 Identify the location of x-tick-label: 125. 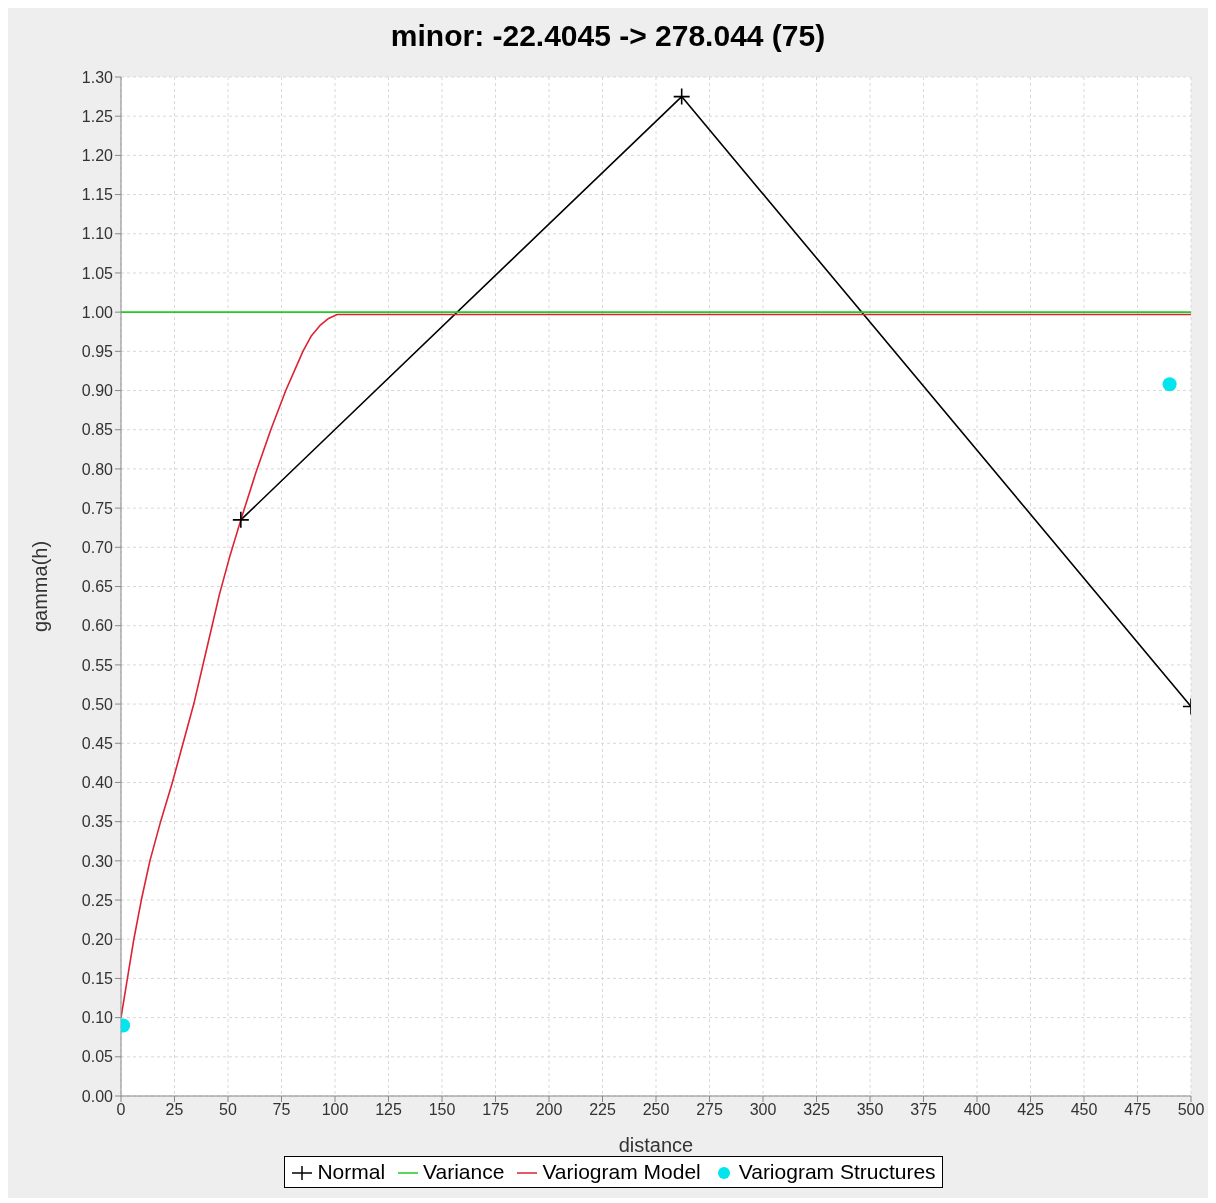
(388, 1110).